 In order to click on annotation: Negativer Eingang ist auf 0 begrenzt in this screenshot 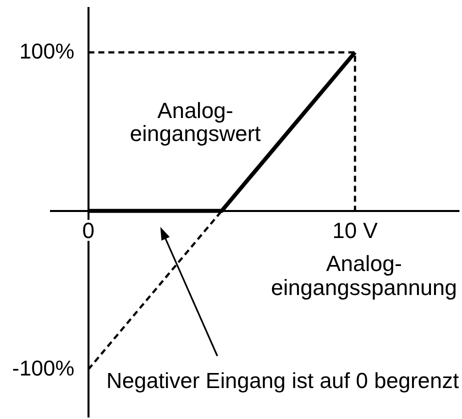, I will do `click(282, 380)`.